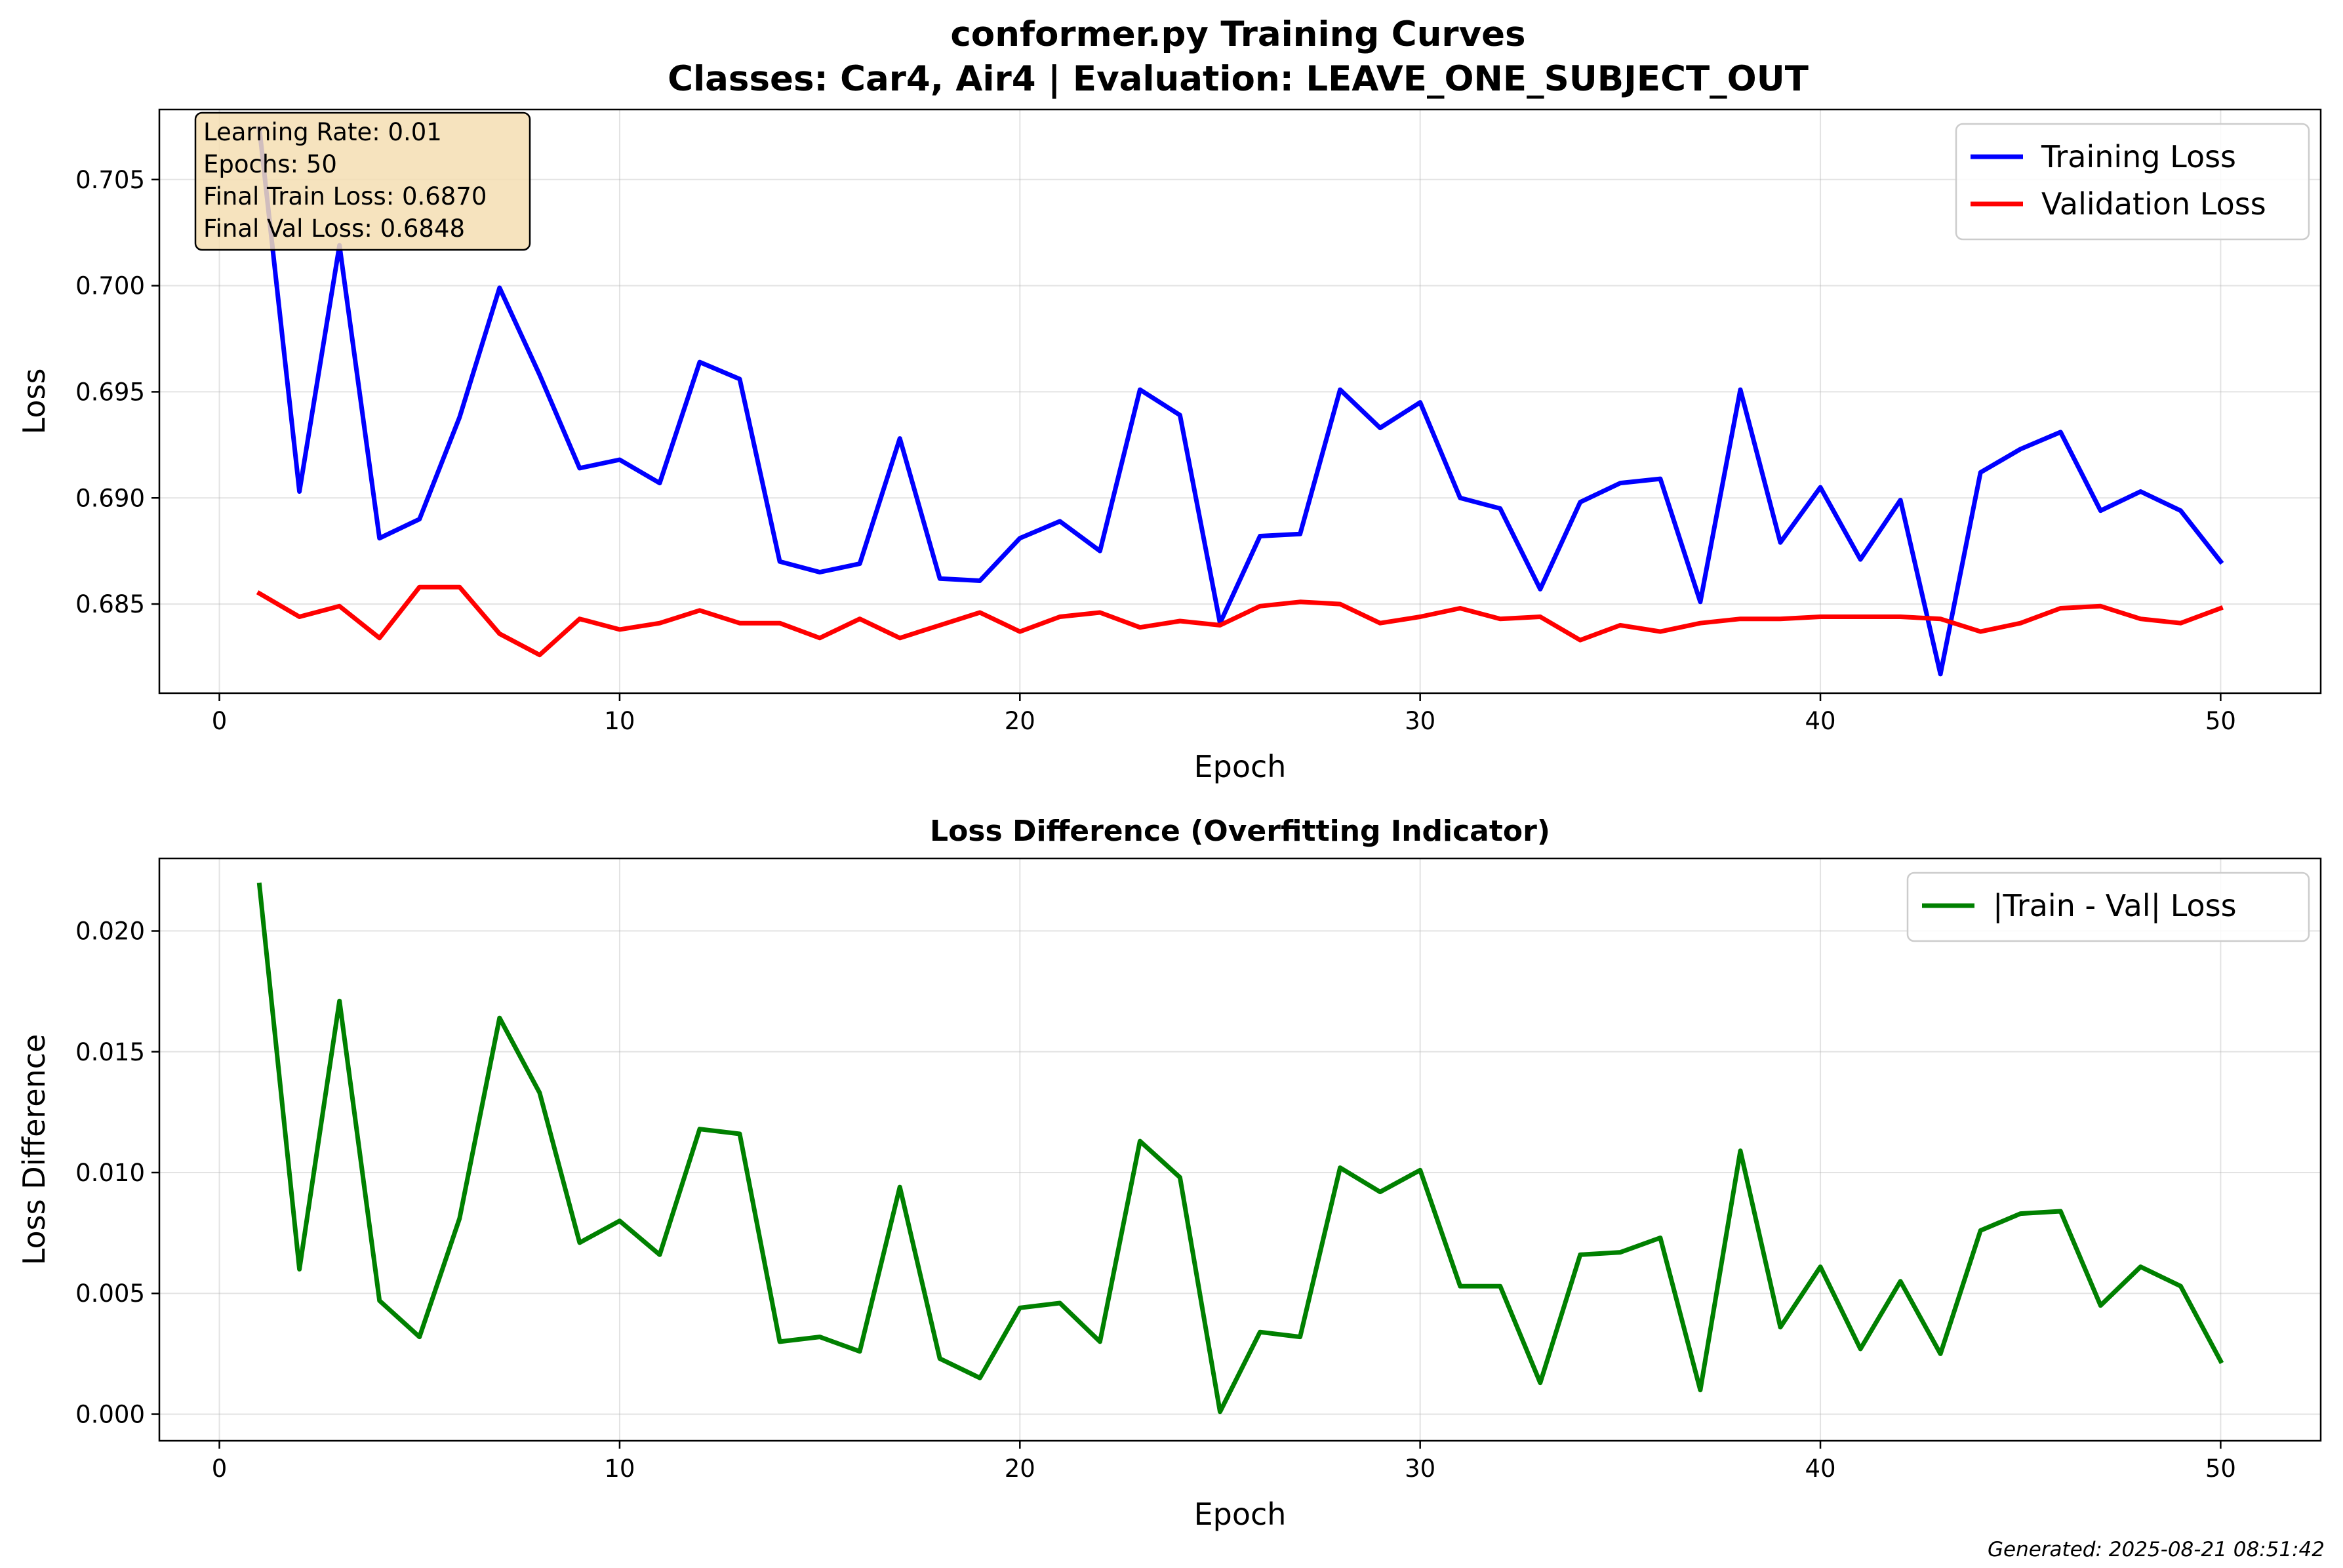 This screenshot has height=1568, width=2343. What do you see at coordinates (110, 392) in the screenshot?
I see `y-tick-label: 0.695` at bounding box center [110, 392].